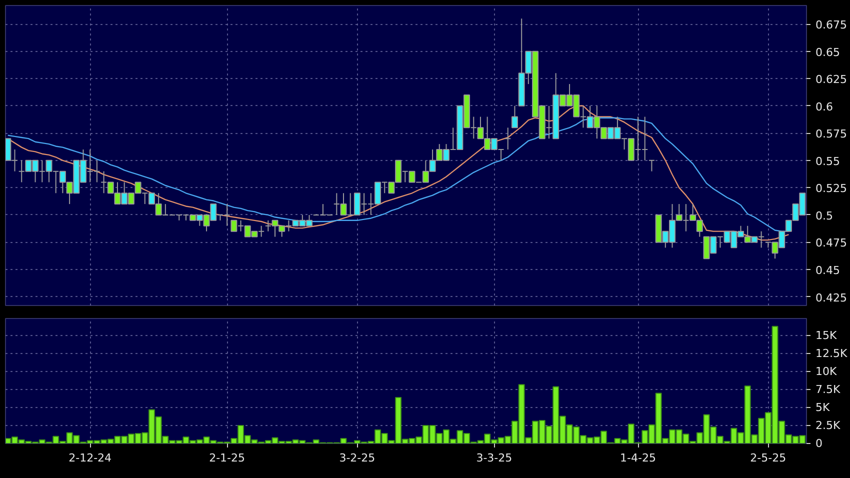  I want to click on y-tick-label: 0, so click(819, 443).